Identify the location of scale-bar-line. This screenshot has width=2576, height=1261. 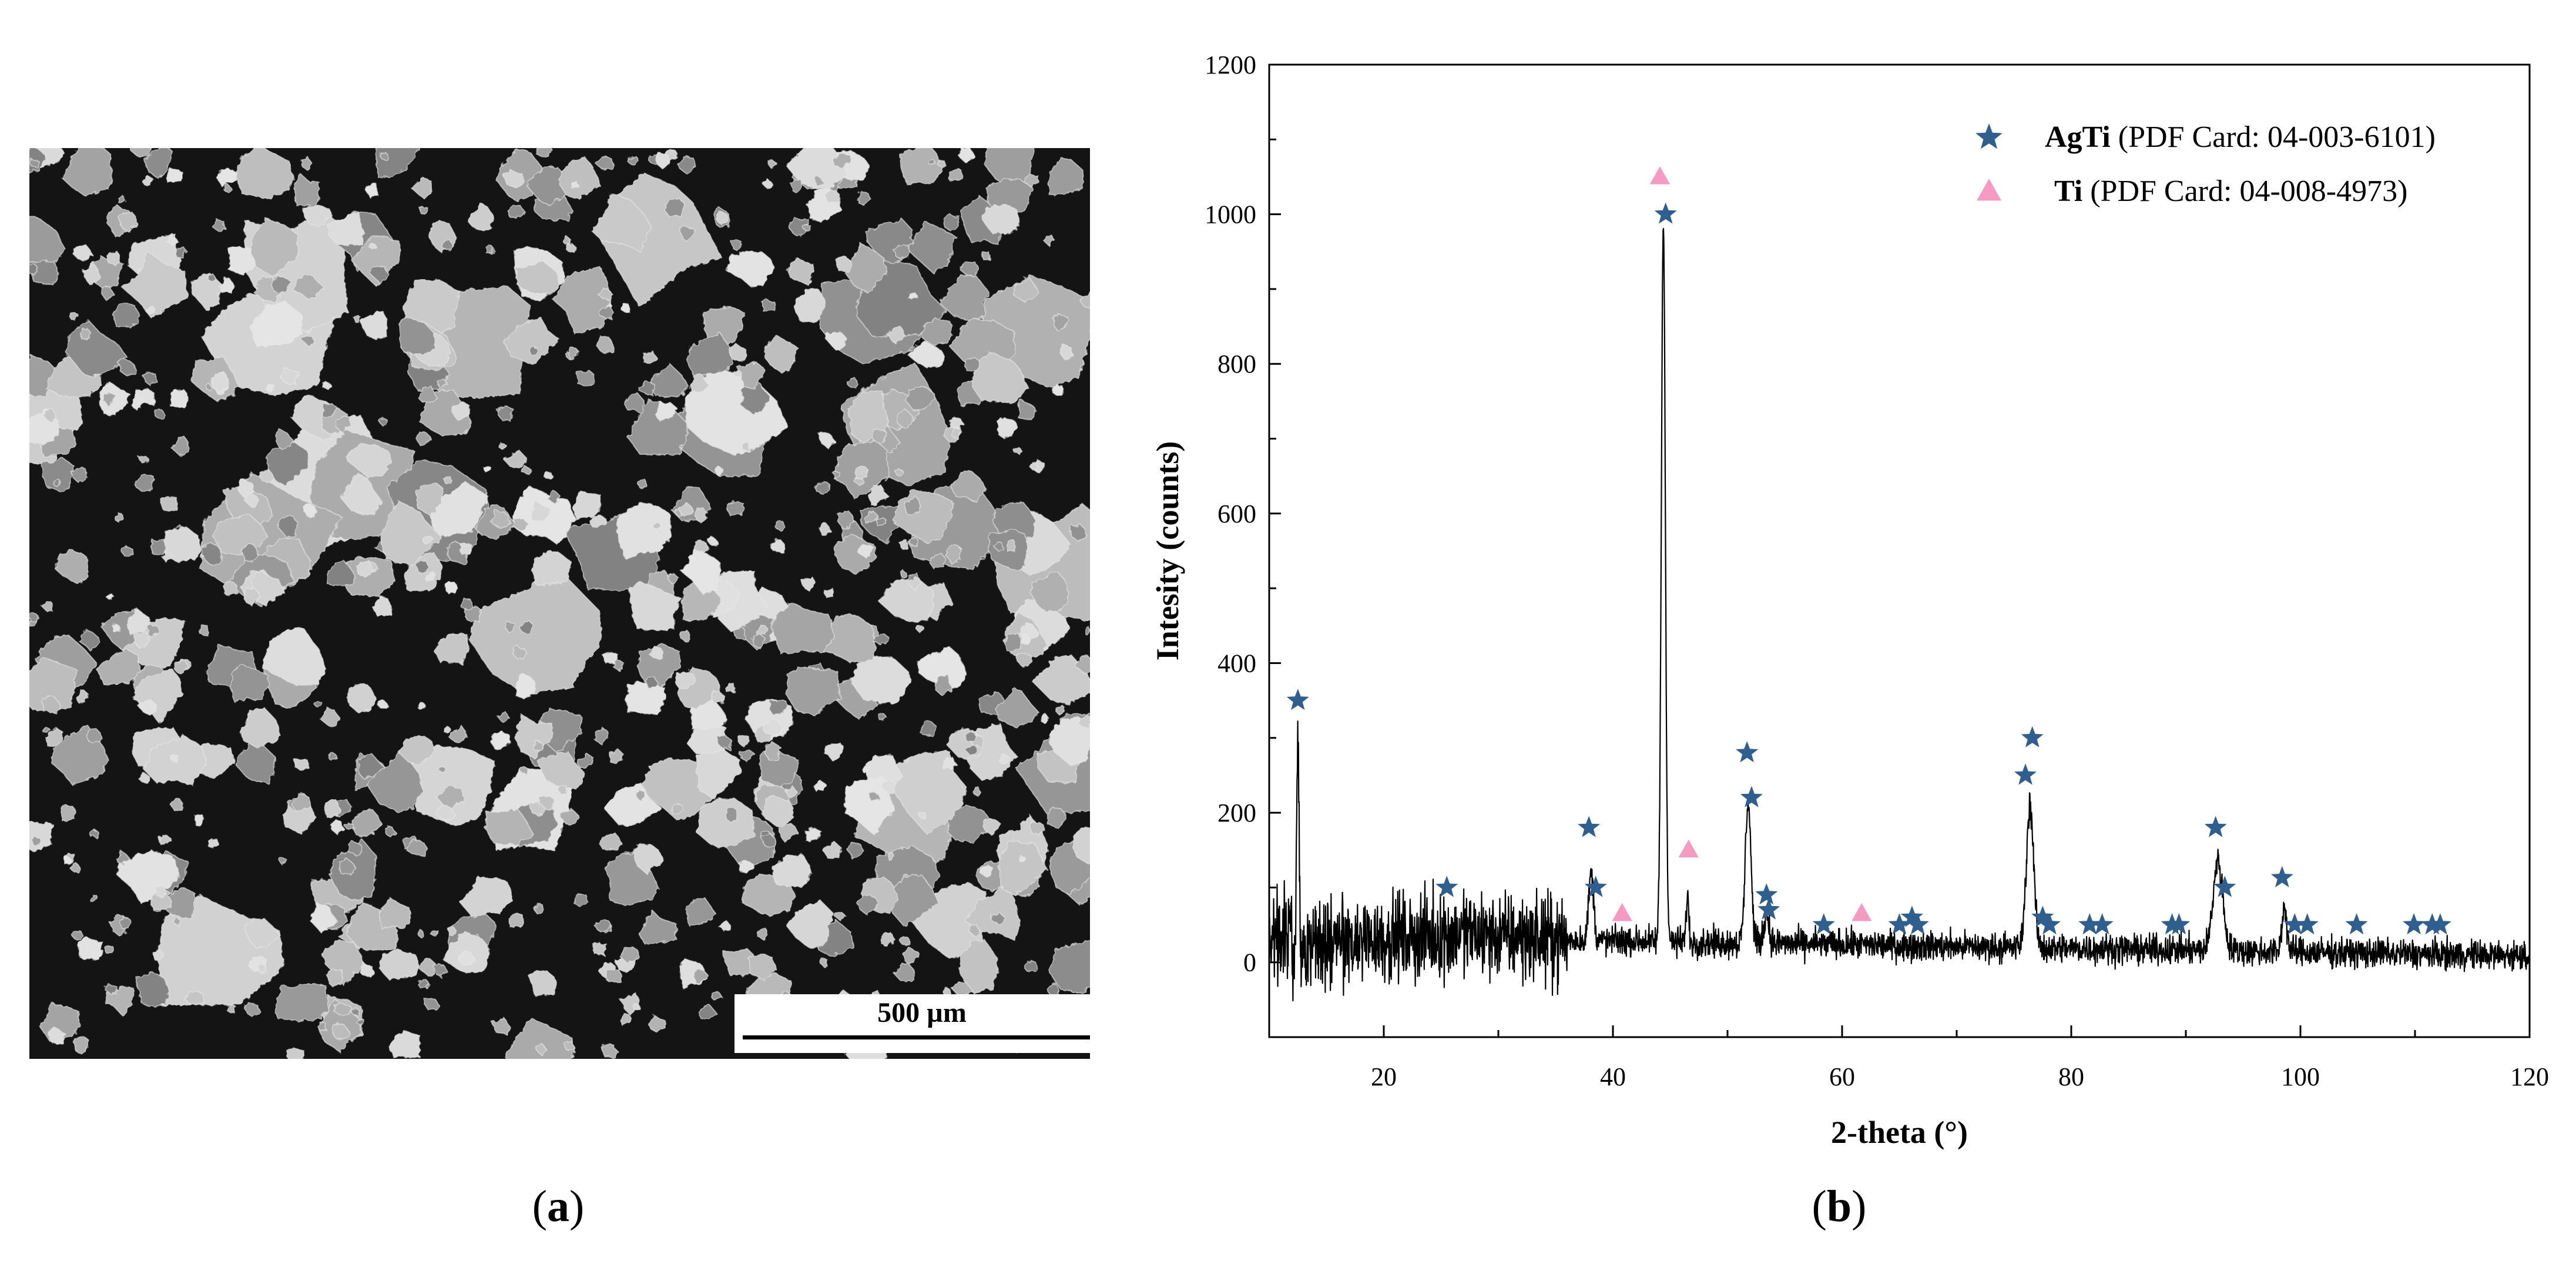
(916, 1037).